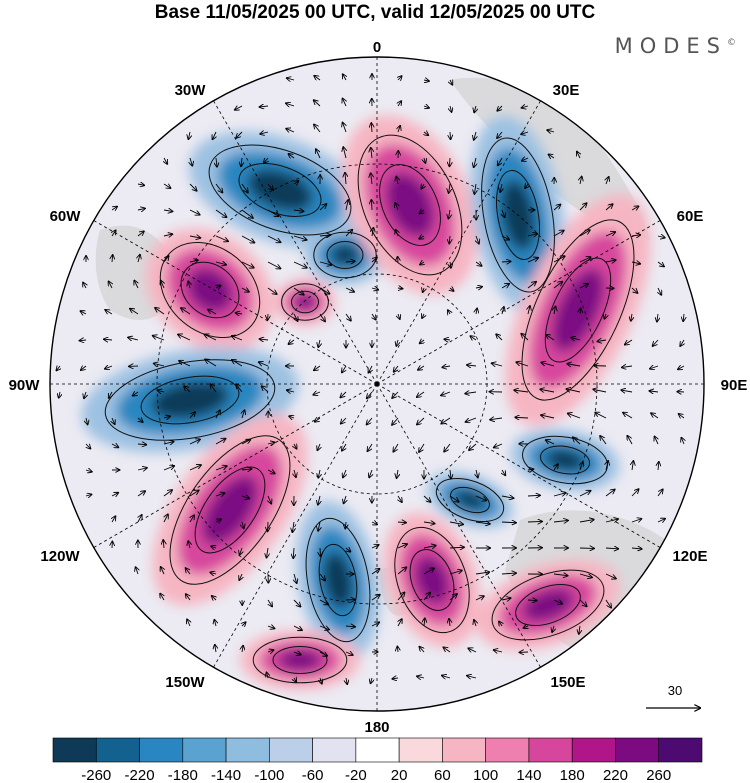 The height and width of the screenshot is (783, 750). I want to click on lon-label-30e: 30E, so click(566, 90).